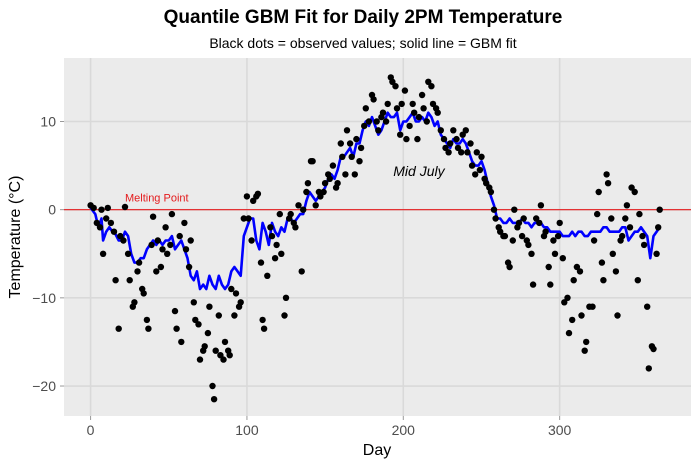 This screenshot has height=465, width=698. I want to click on melting-point-label: Melting Point, so click(157, 199).